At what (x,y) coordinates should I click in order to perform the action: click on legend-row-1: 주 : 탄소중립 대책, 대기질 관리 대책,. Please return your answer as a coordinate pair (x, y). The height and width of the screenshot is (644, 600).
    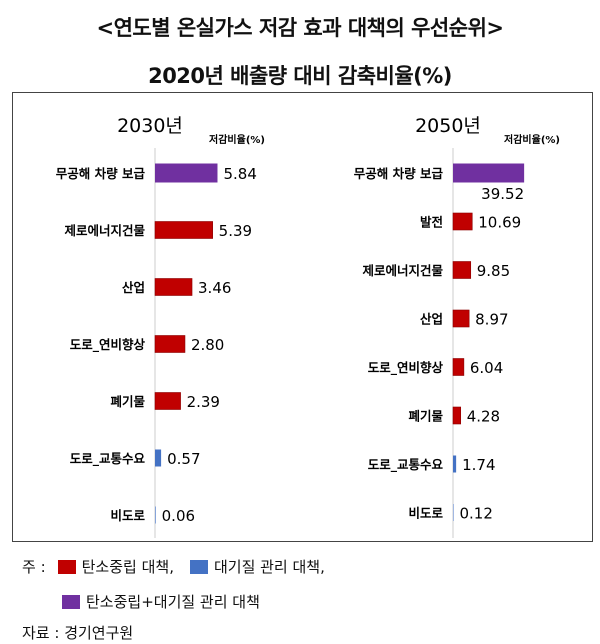
    Looking at the image, I should click on (173, 566).